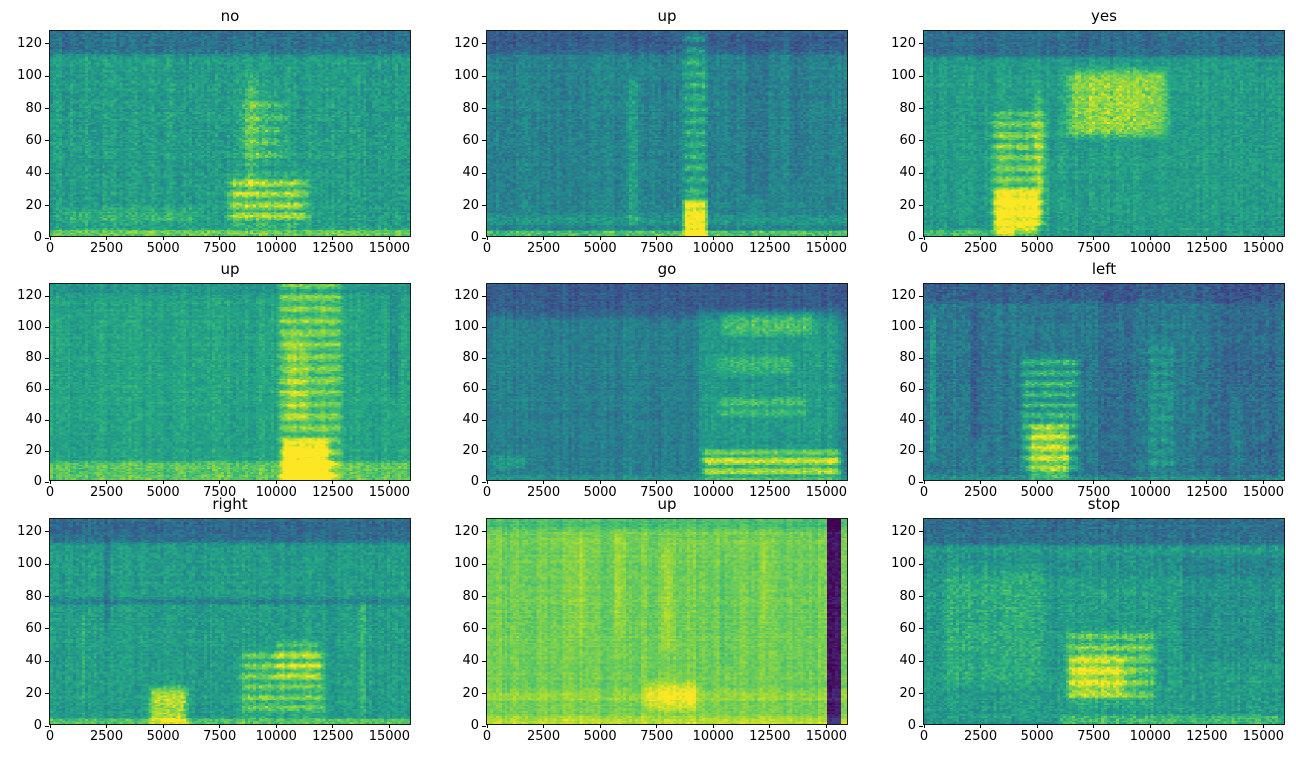  Describe the element at coordinates (470, 451) in the screenshot. I see `y-tick-label: 20` at that location.